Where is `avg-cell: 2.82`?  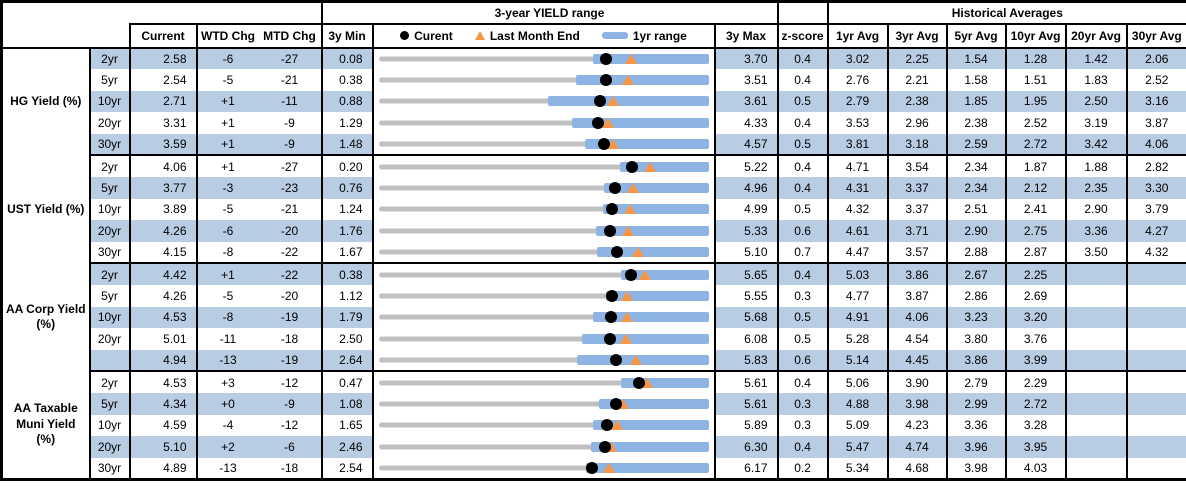 avg-cell: 2.82 is located at coordinates (1155, 166).